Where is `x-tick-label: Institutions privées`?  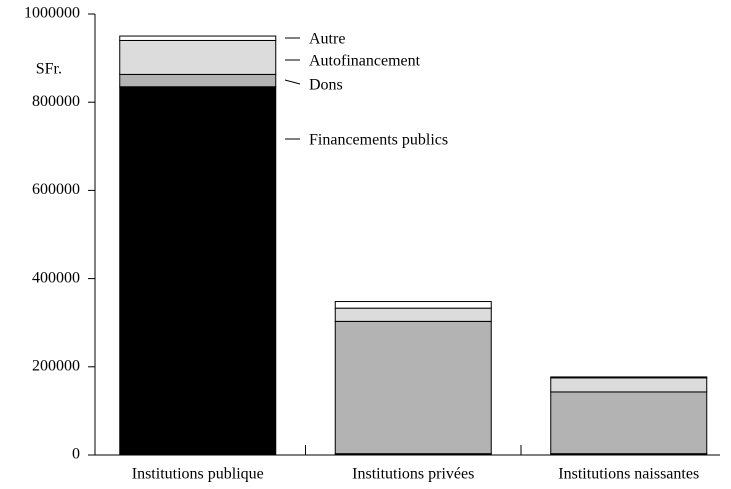
x-tick-label: Institutions privées is located at coordinates (413, 474).